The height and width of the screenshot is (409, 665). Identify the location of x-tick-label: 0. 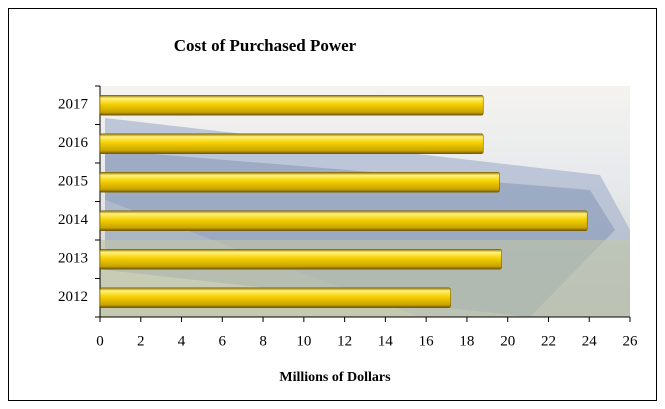
(100, 341).